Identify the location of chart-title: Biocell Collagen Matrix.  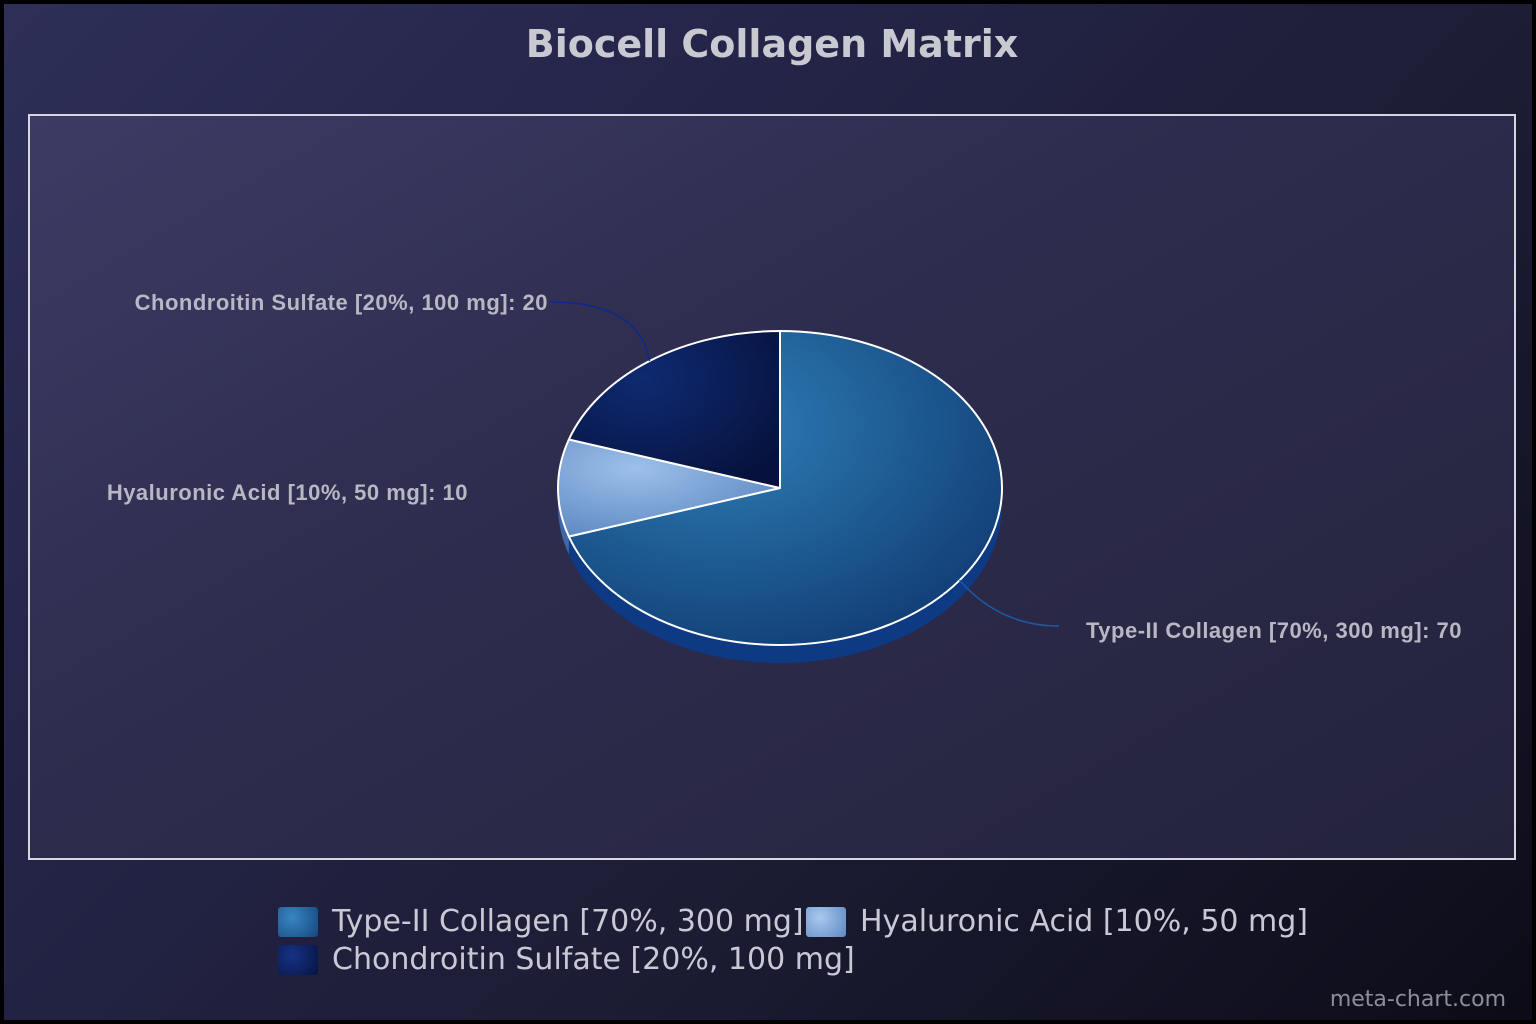
(772, 44).